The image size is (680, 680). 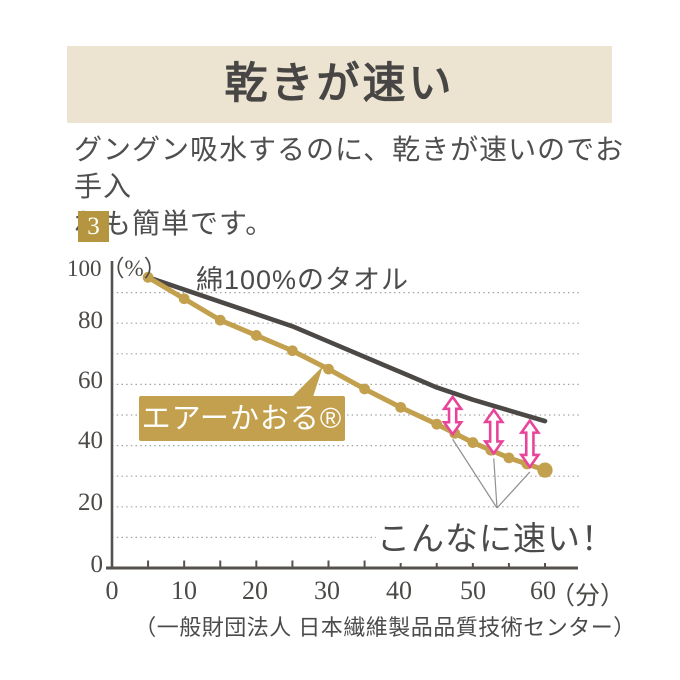 What do you see at coordinates (543, 590) in the screenshot?
I see `x-tick-label-60: 60` at bounding box center [543, 590].